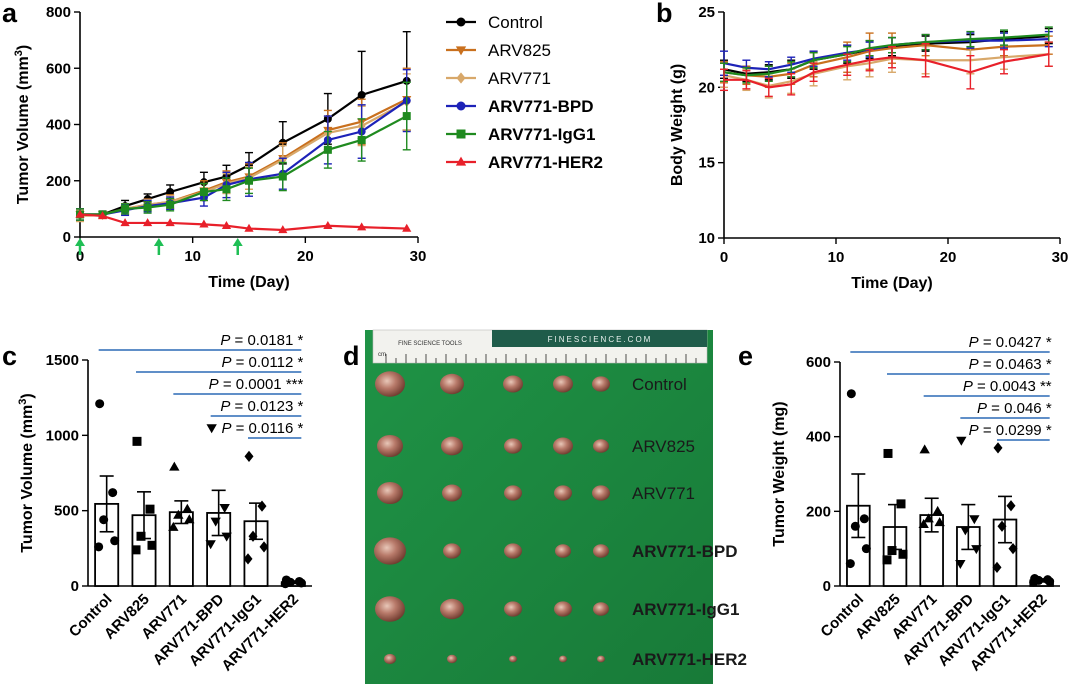 Image resolution: width=1080 pixels, height=696 pixels. What do you see at coordinates (685, 609) in the screenshot?
I see `photo-row-label: ARV771-IgG1` at bounding box center [685, 609].